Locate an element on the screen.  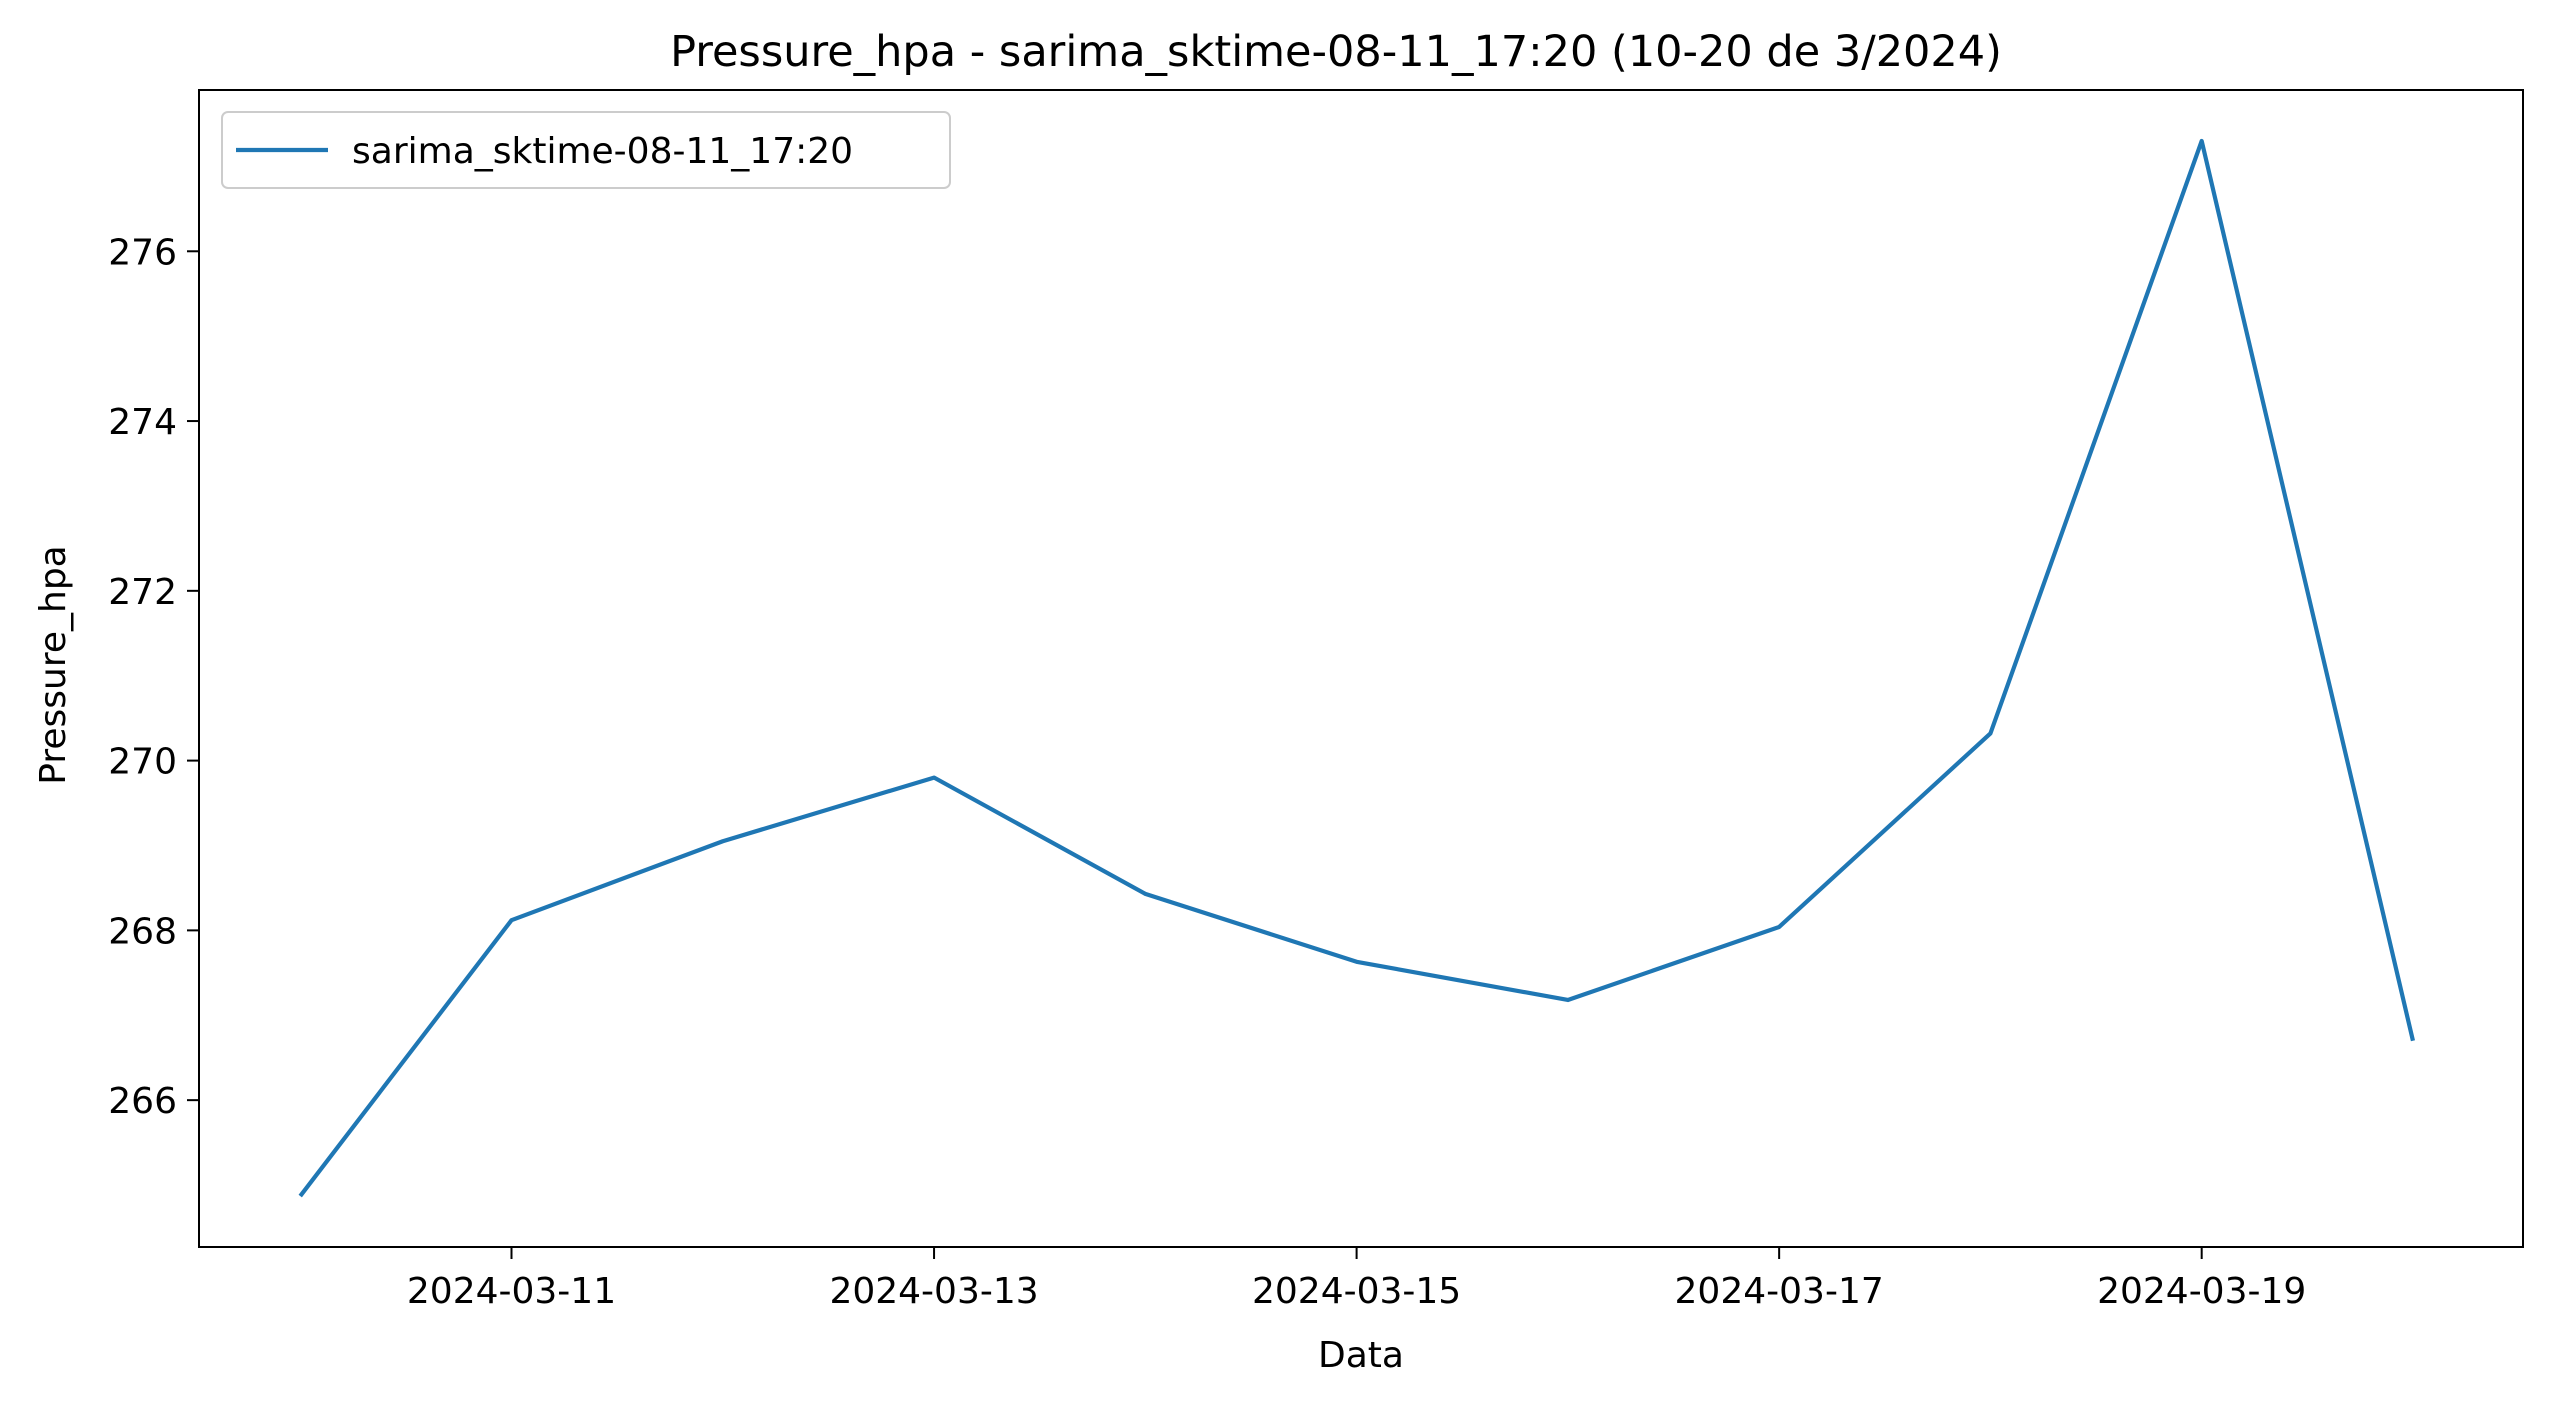
x-tick-label: 2024-03-17 is located at coordinates (1779, 1291).